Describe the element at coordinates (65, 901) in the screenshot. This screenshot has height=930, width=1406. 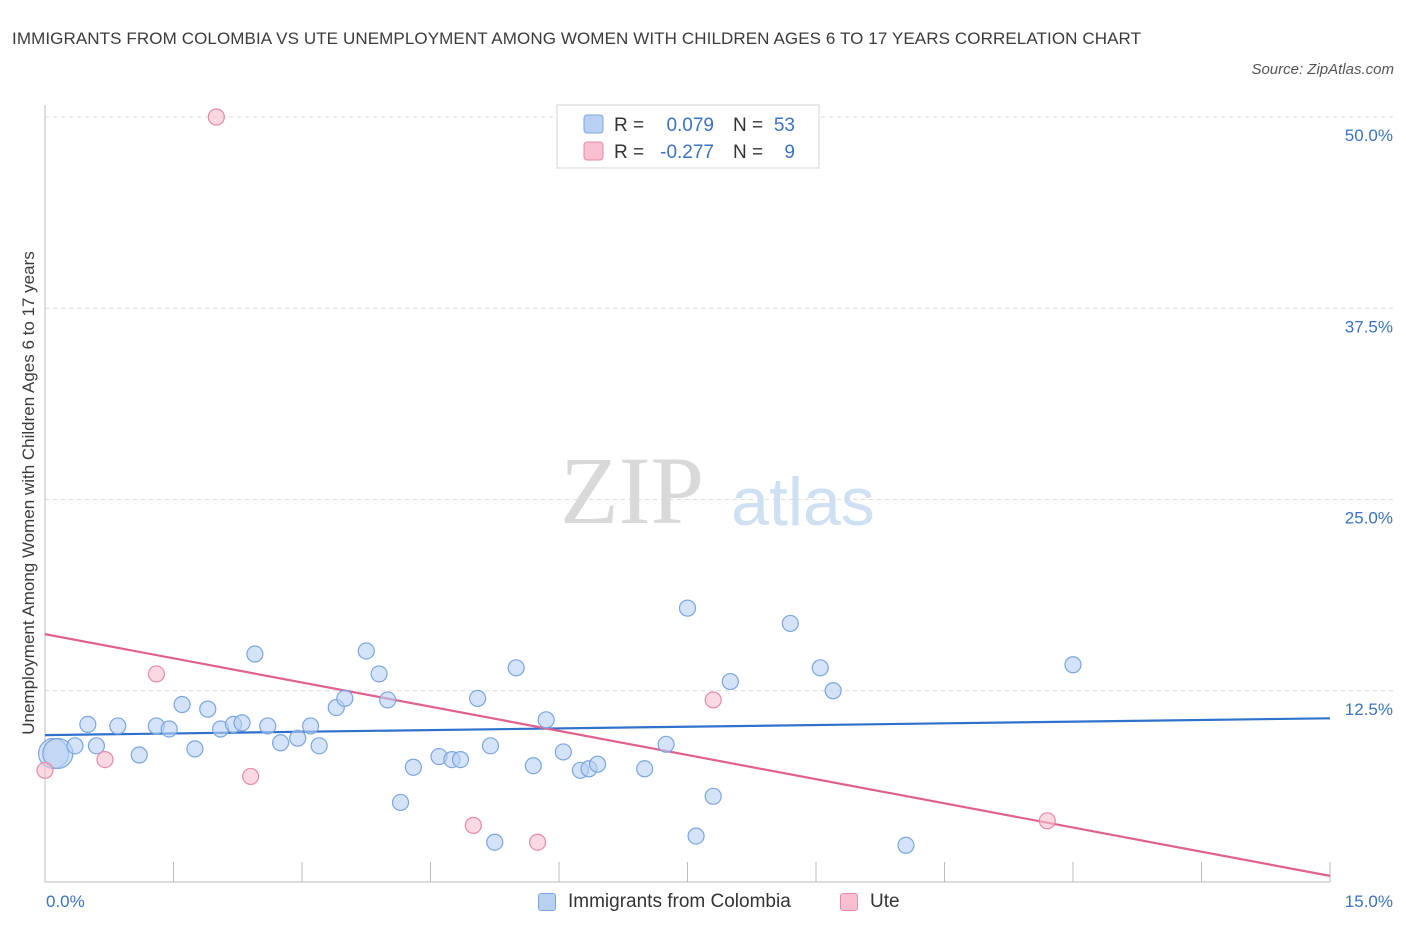
I see `x-tick-label-0: 0.0%` at that location.